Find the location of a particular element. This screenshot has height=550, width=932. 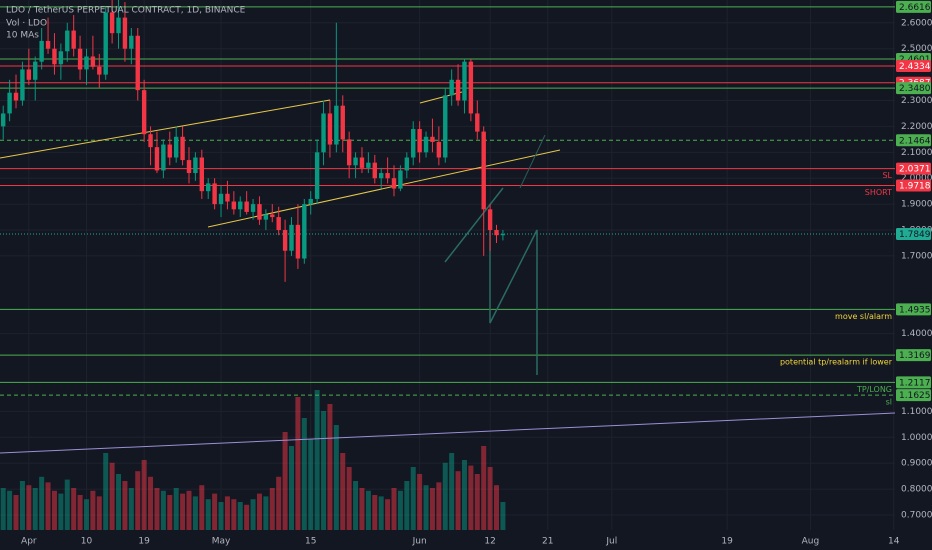

x-tick-label: 19 is located at coordinates (727, 542).